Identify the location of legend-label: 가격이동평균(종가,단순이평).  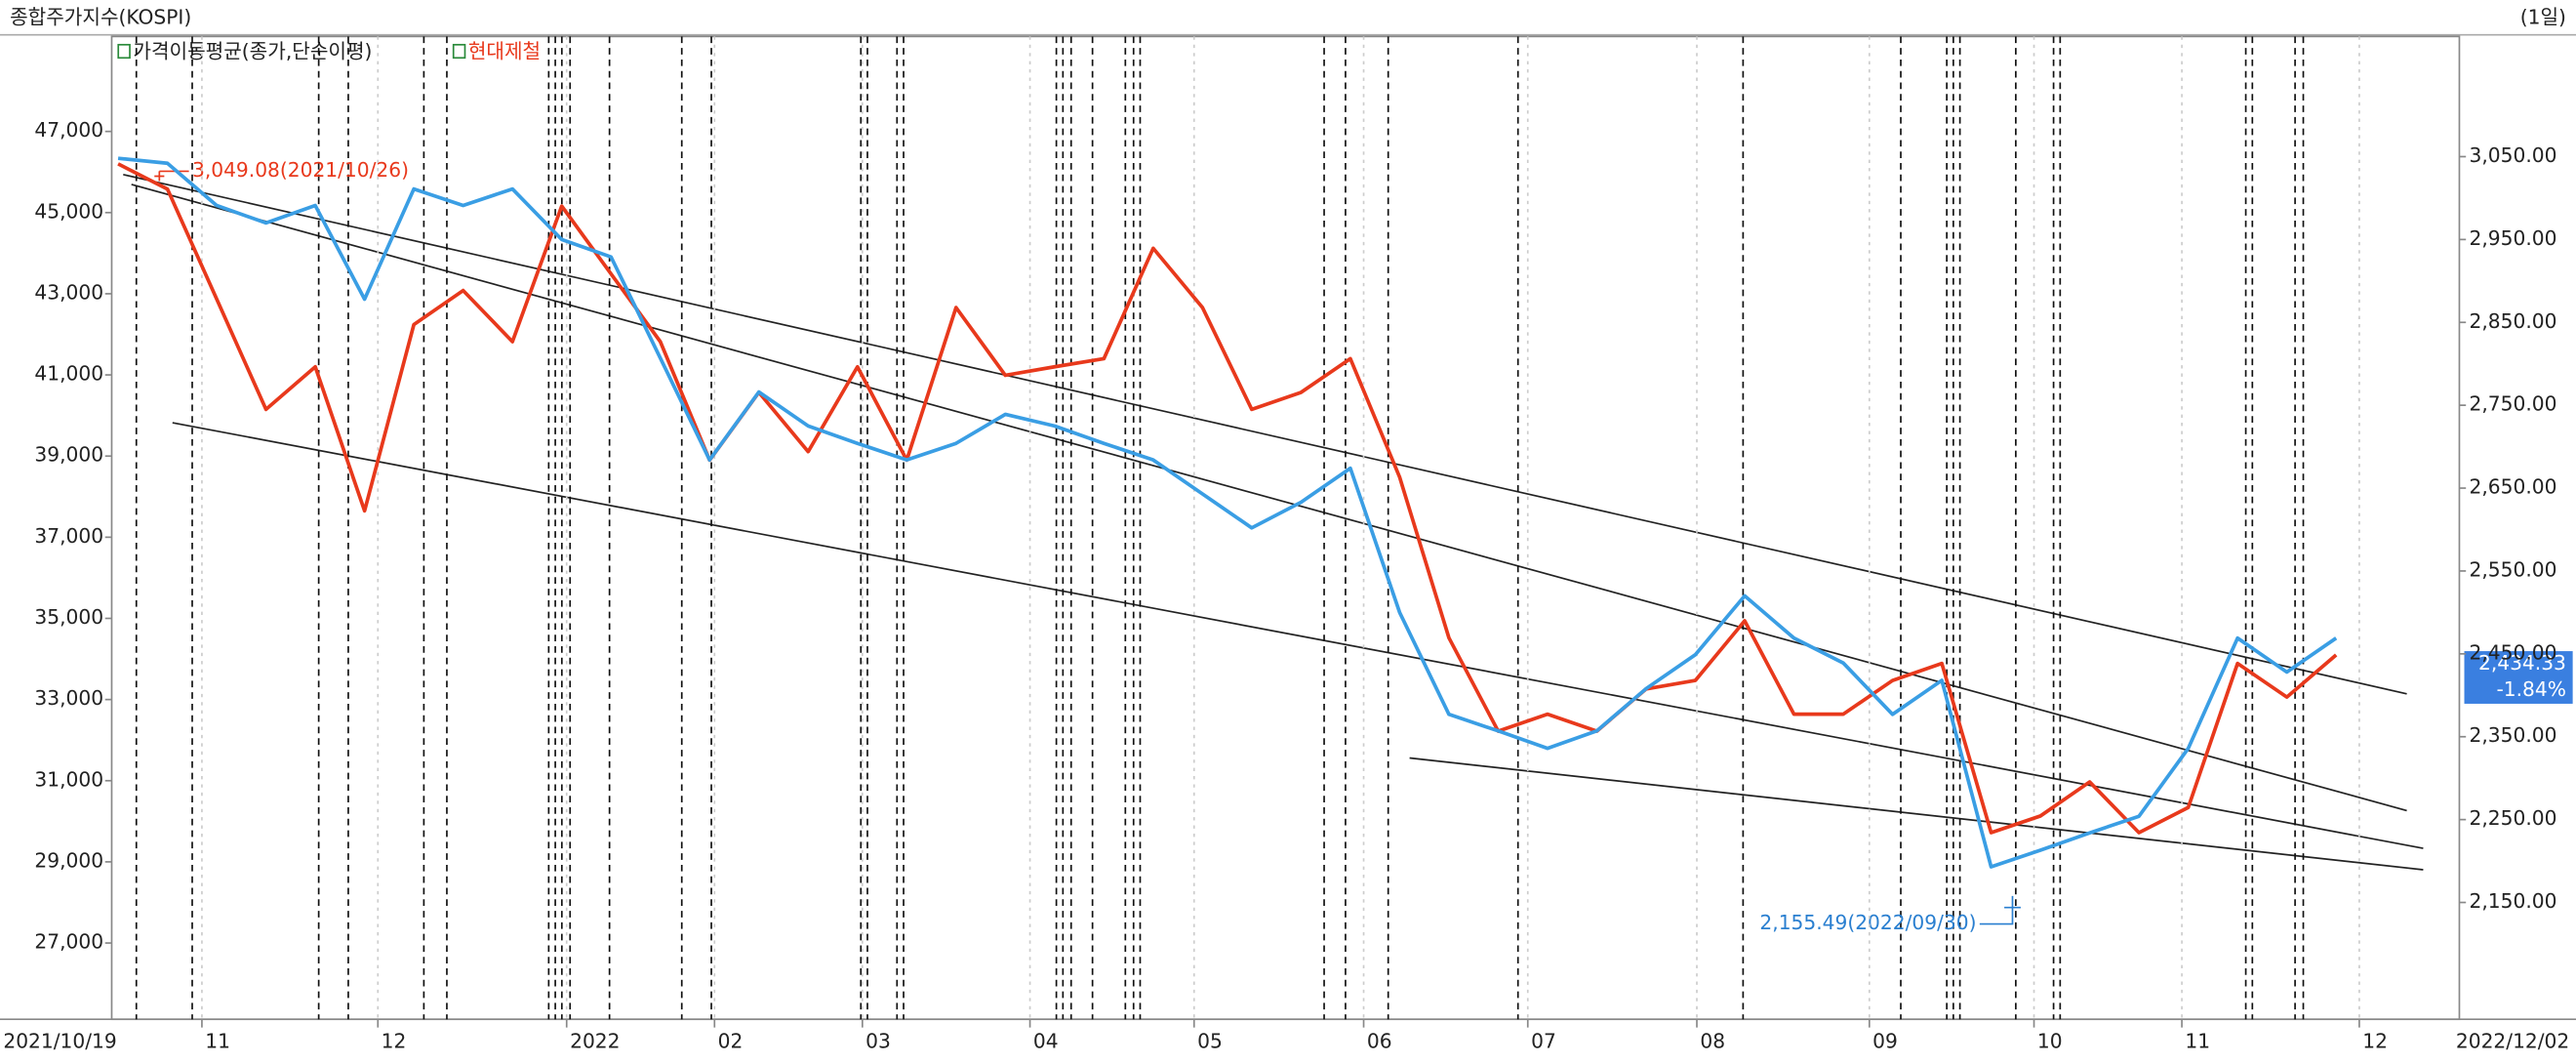
(252, 51).